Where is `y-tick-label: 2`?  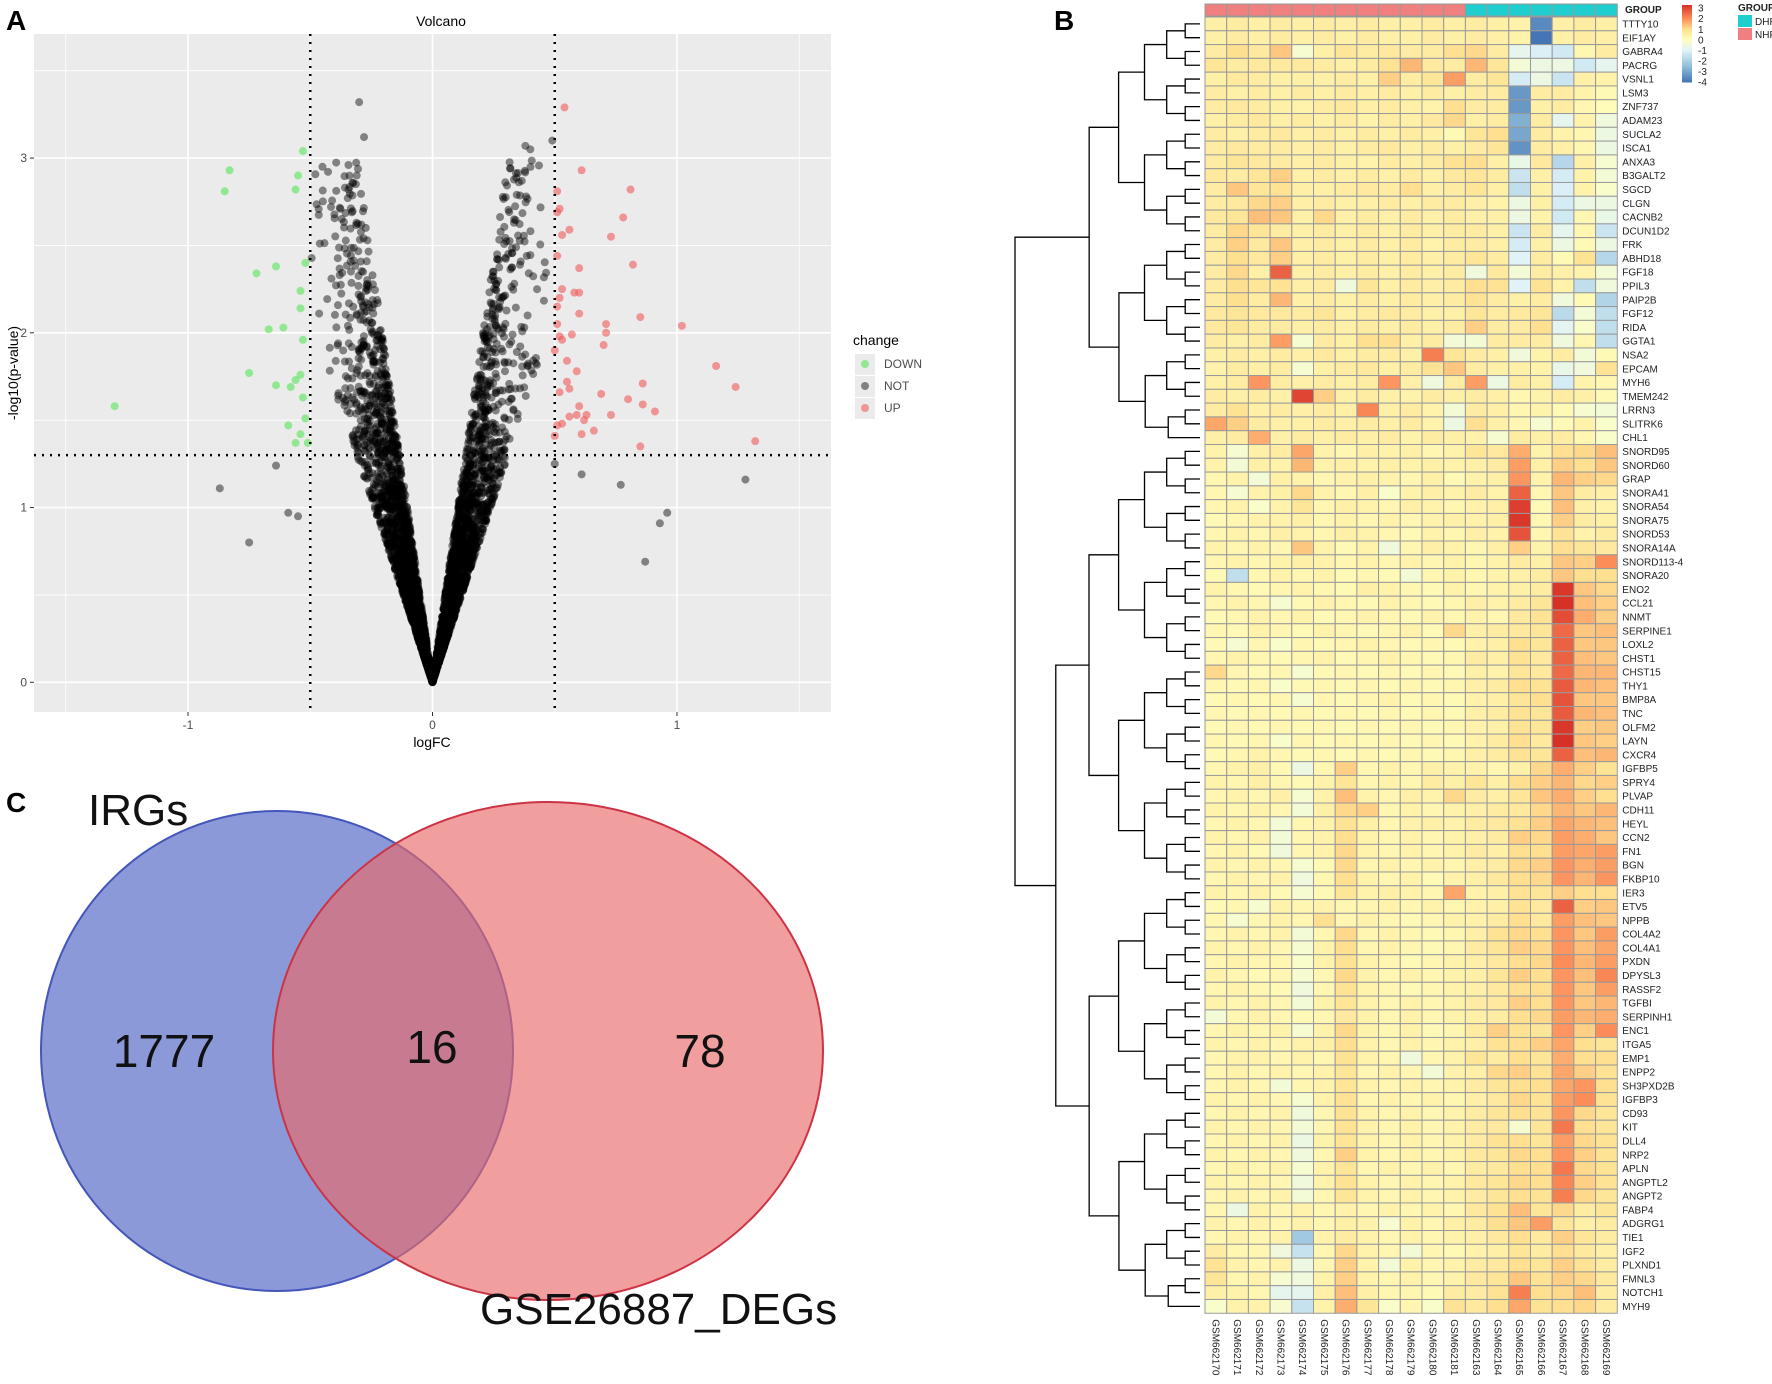 y-tick-label: 2 is located at coordinates (23, 333).